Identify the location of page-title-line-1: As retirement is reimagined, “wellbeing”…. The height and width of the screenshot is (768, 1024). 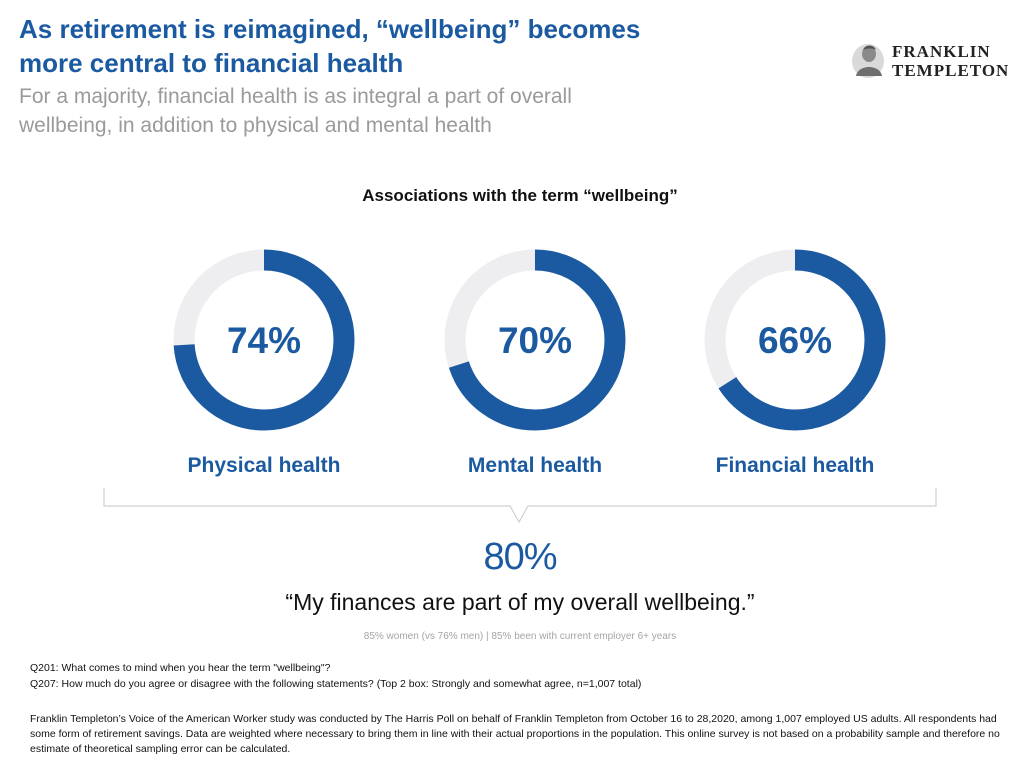
(330, 29).